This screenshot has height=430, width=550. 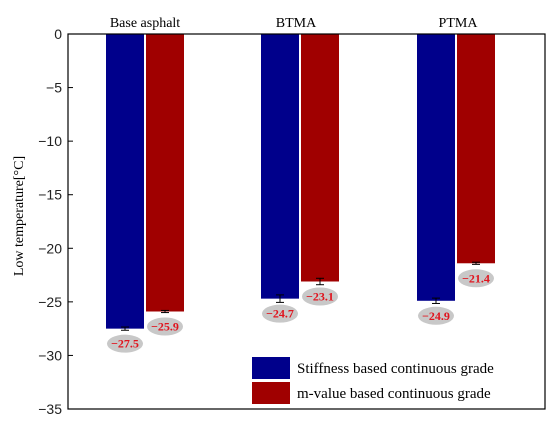 What do you see at coordinates (394, 394) in the screenshot?
I see `legend-label: m-value based continuous grade` at bounding box center [394, 394].